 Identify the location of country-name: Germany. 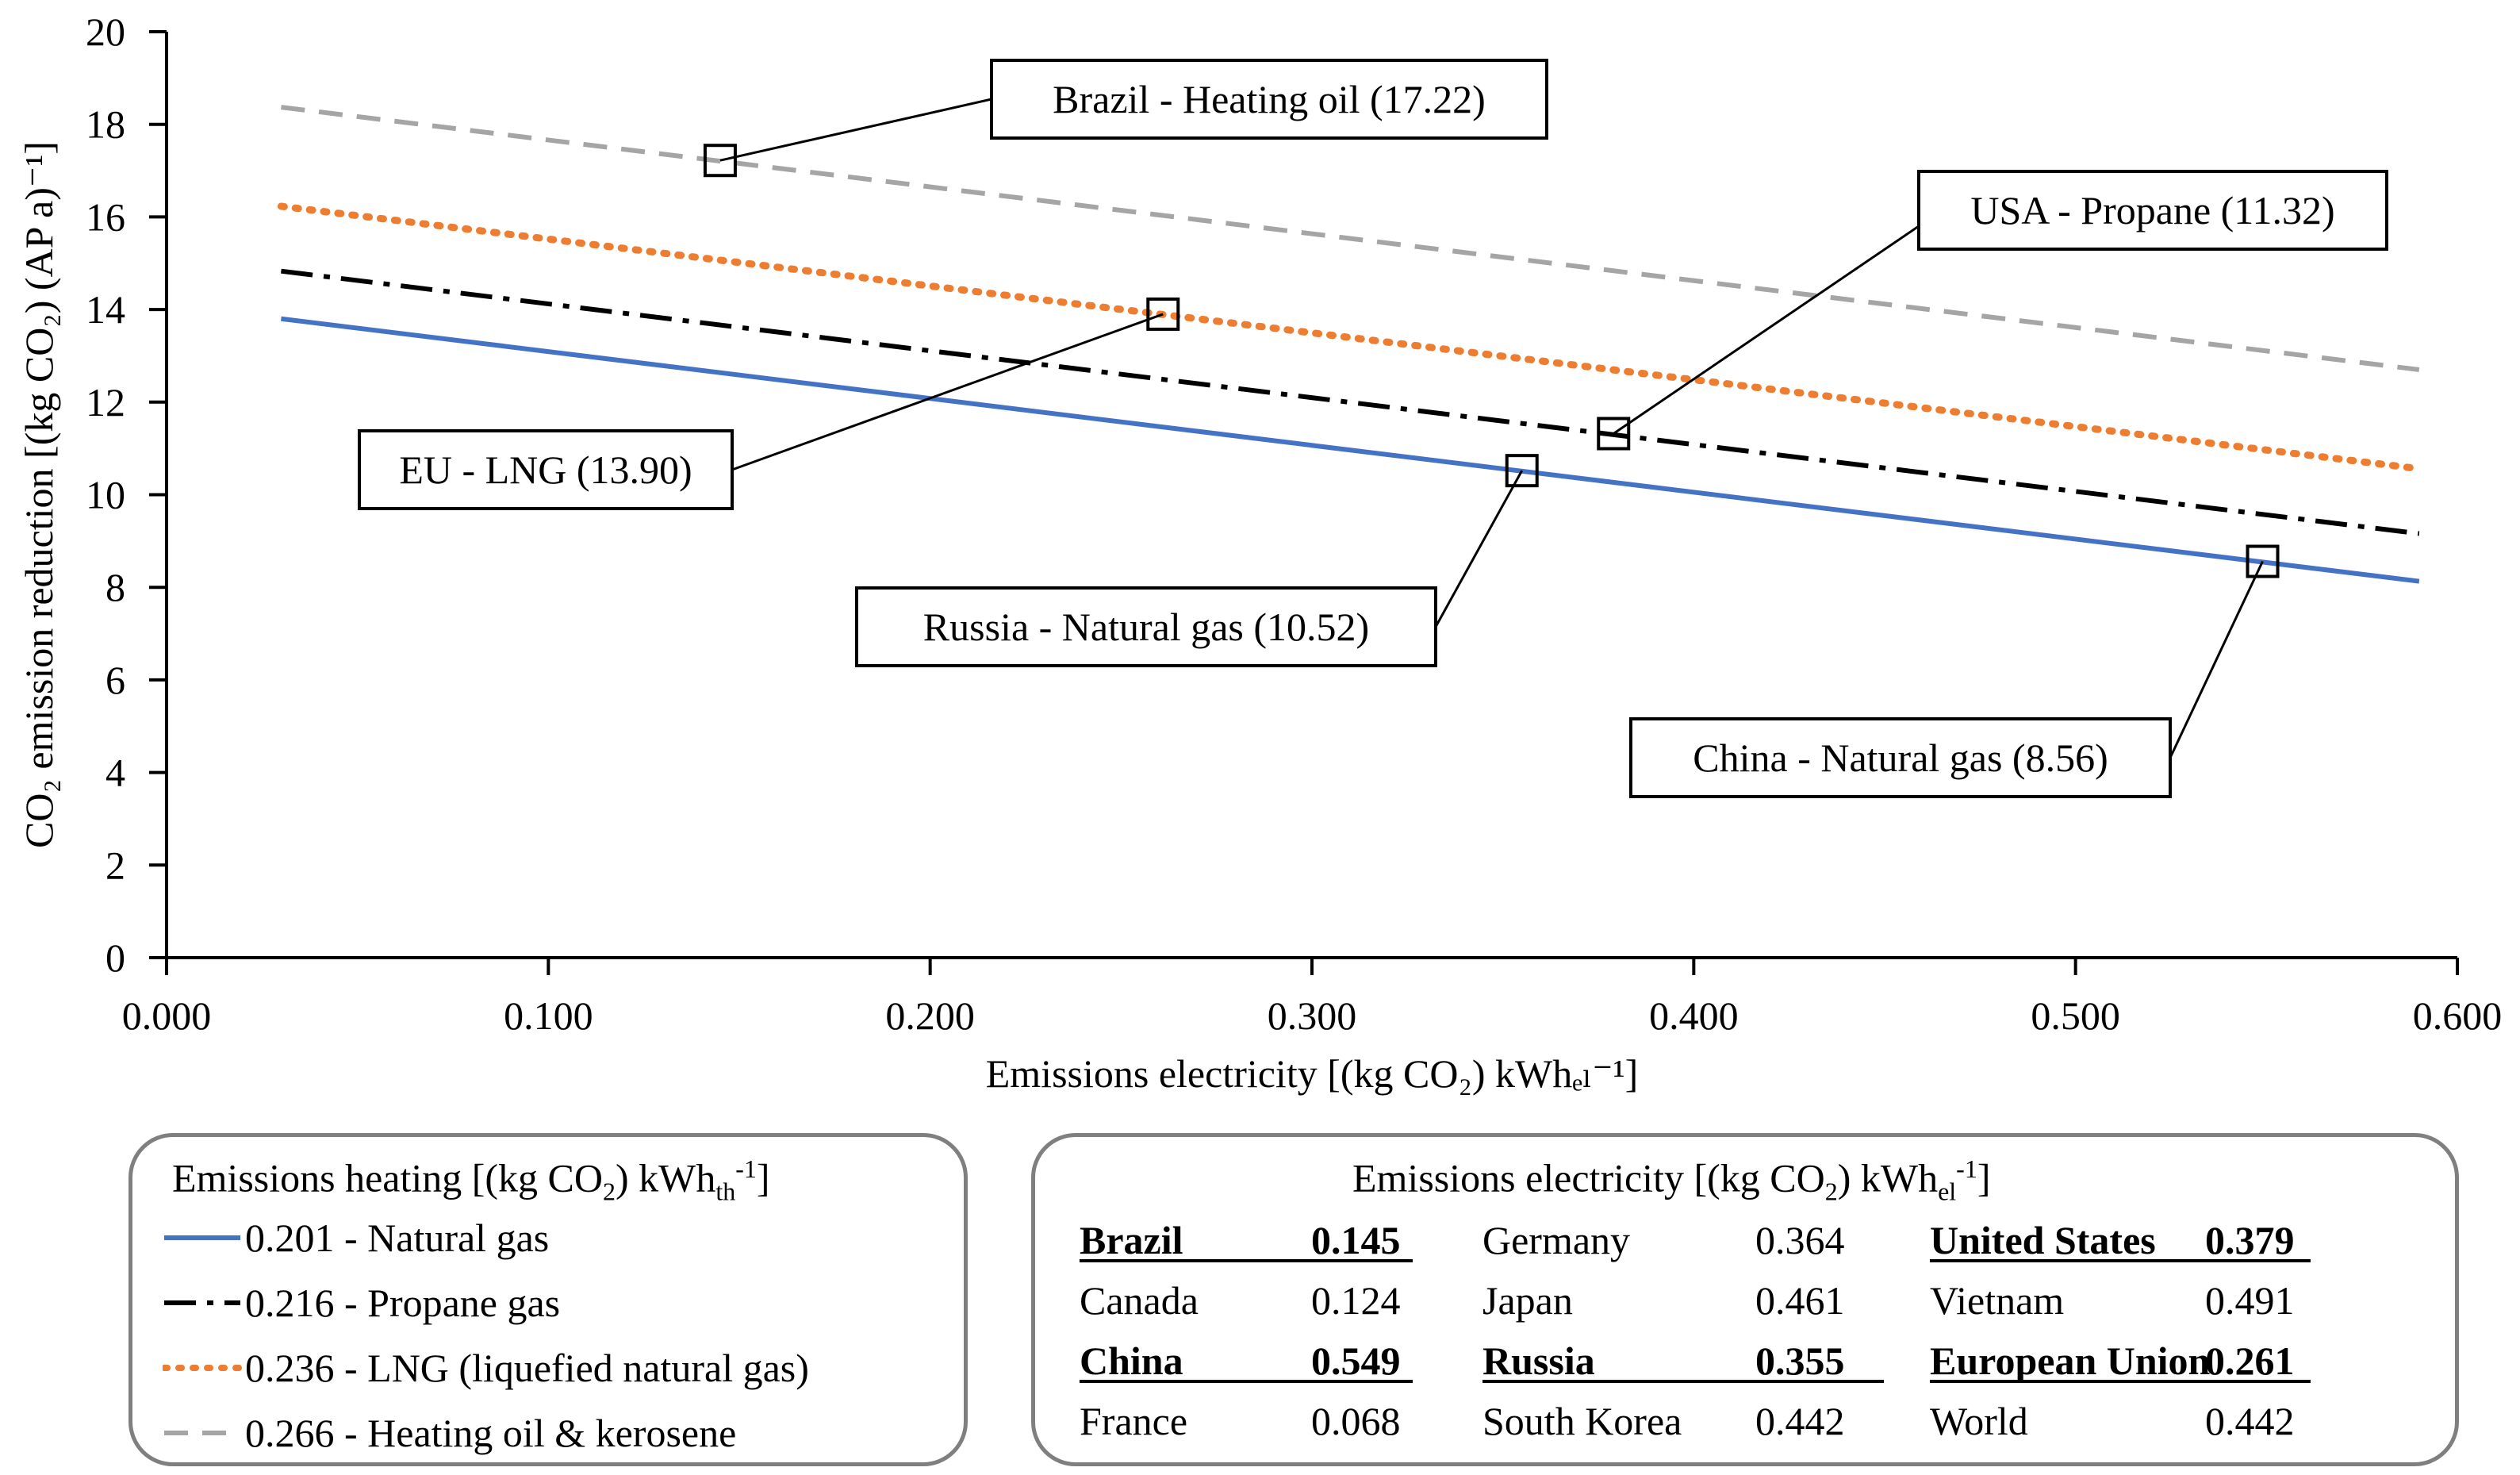
(1556, 1240).